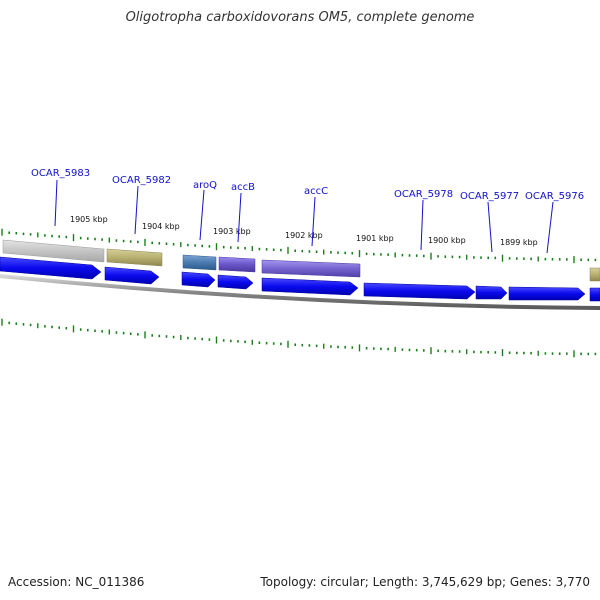  What do you see at coordinates (519, 242) in the screenshot?
I see `kbp-label-1899: 1899 kbp` at bounding box center [519, 242].